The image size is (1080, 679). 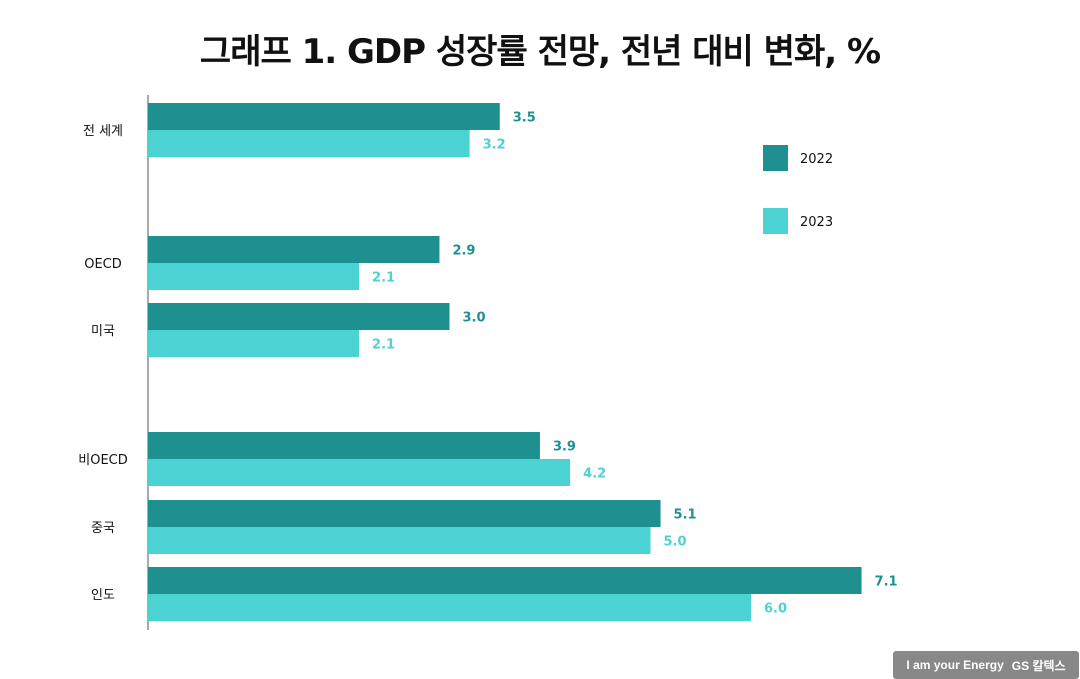 What do you see at coordinates (103, 528) in the screenshot?
I see `category-label: 중국` at bounding box center [103, 528].